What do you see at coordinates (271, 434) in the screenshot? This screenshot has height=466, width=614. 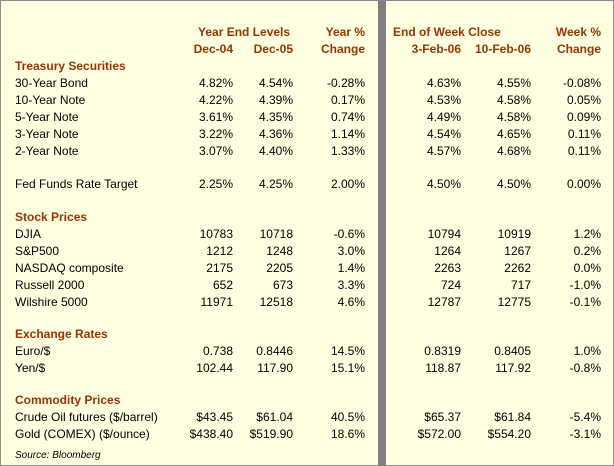 I see `cell-dec05: $519.90` at bounding box center [271, 434].